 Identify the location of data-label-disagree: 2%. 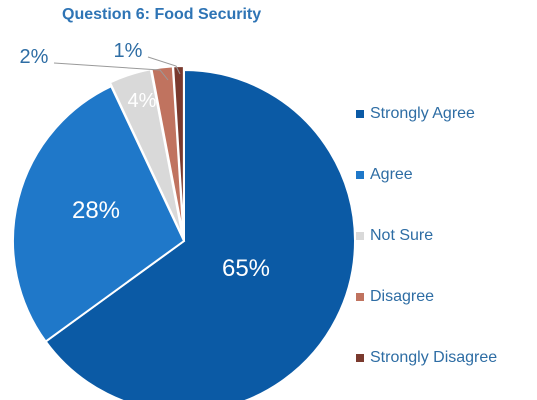
(34, 57).